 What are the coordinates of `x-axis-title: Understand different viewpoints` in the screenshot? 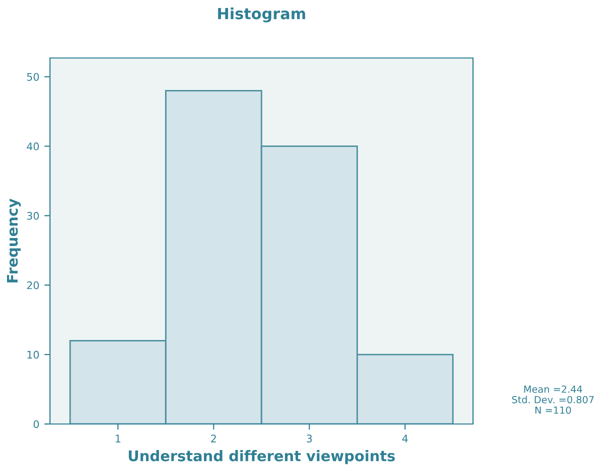 It's located at (261, 457).